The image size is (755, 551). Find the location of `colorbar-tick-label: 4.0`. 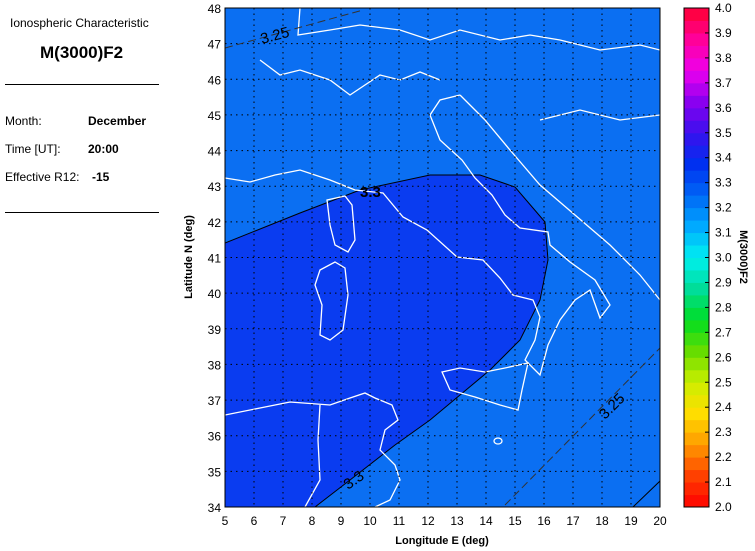

colorbar-tick-label: 4.0 is located at coordinates (723, 8).